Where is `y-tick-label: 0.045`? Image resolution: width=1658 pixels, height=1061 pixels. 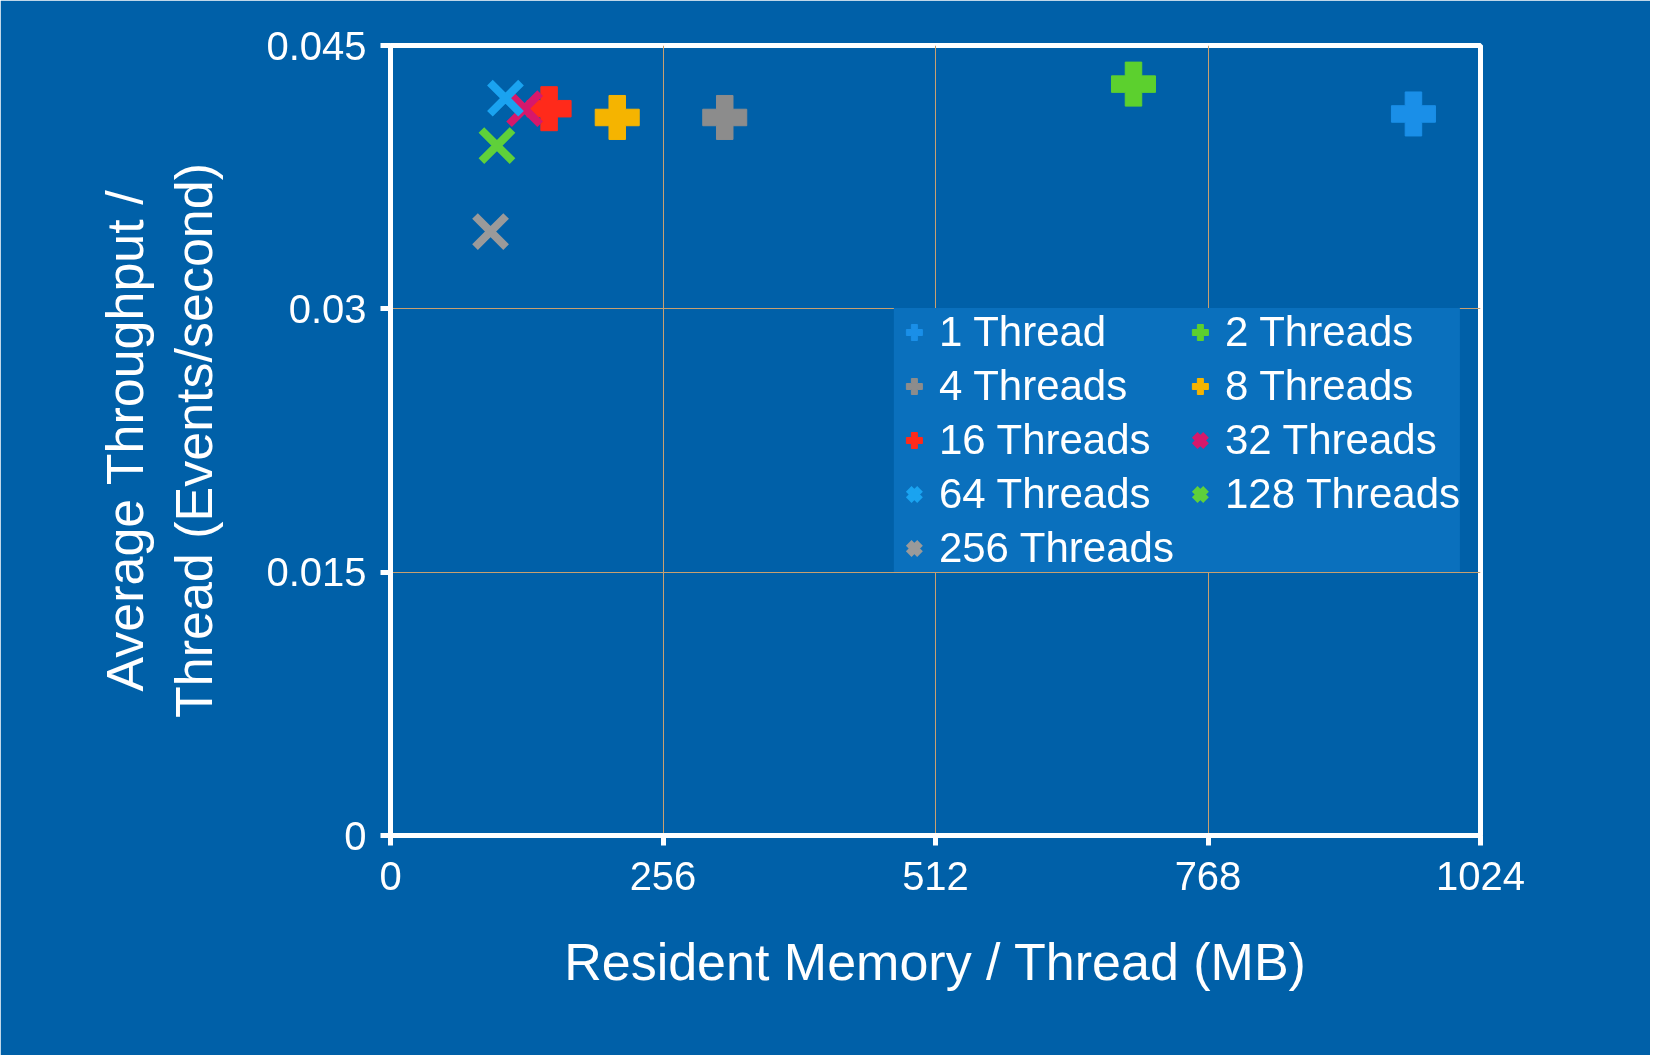 y-tick-label: 0.045 is located at coordinates (316, 45).